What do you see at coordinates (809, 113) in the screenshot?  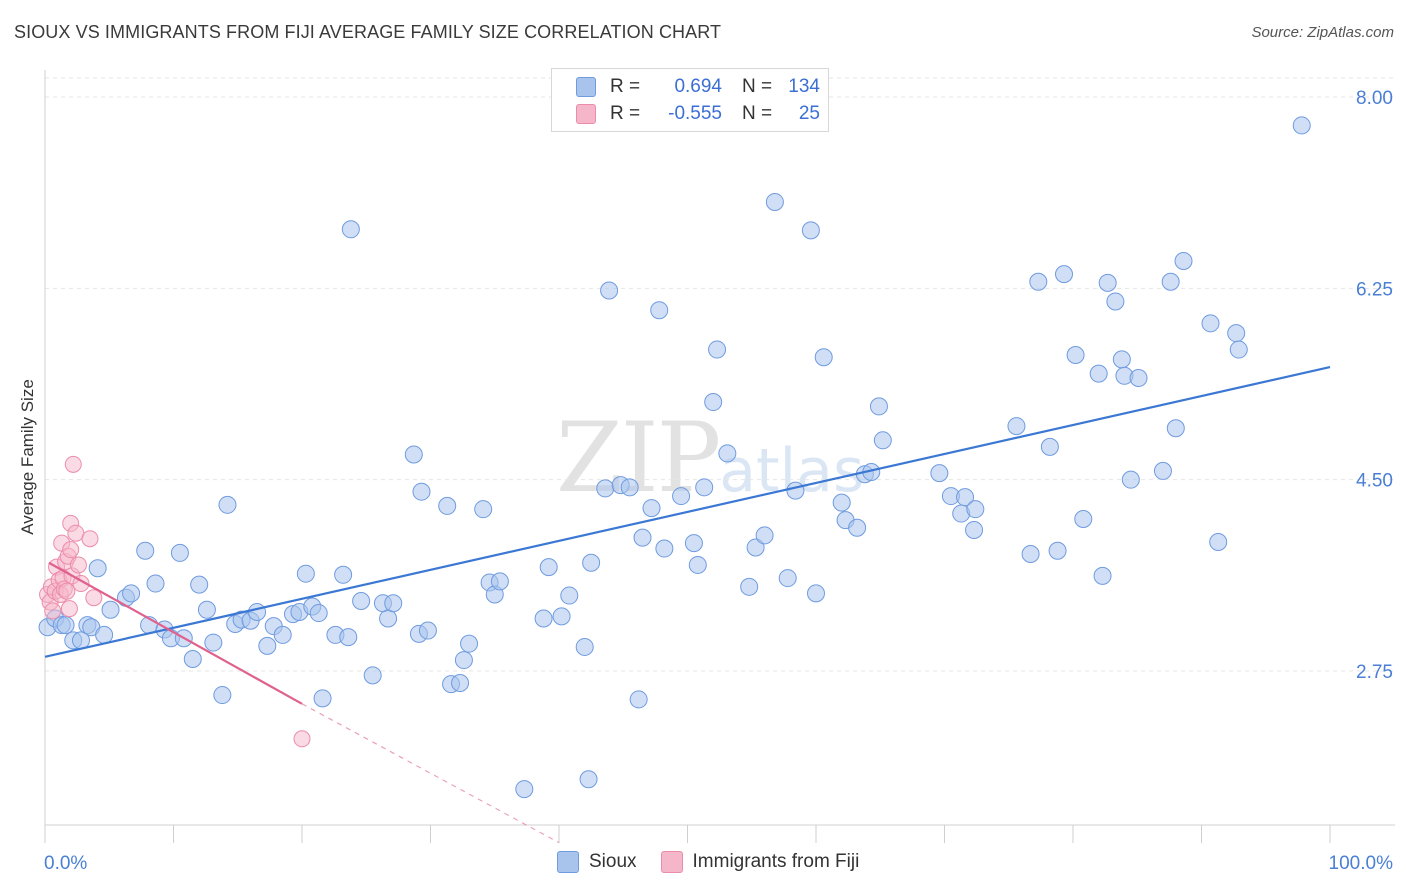 I see `legend-n-value: 25` at bounding box center [809, 113].